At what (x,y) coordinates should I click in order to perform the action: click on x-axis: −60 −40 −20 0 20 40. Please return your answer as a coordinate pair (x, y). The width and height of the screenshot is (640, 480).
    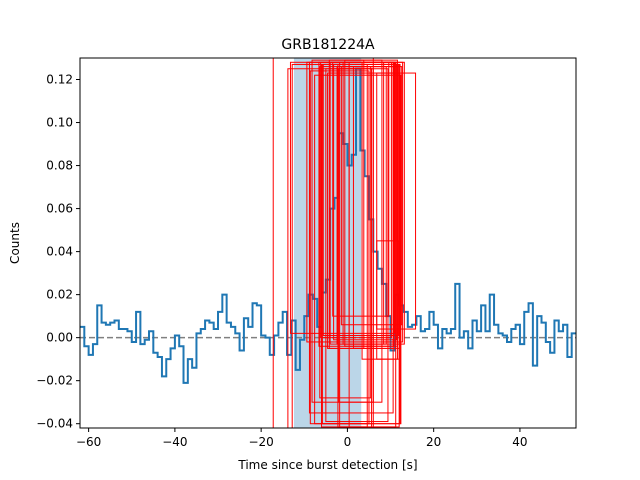
    Looking at the image, I should click on (302, 438).